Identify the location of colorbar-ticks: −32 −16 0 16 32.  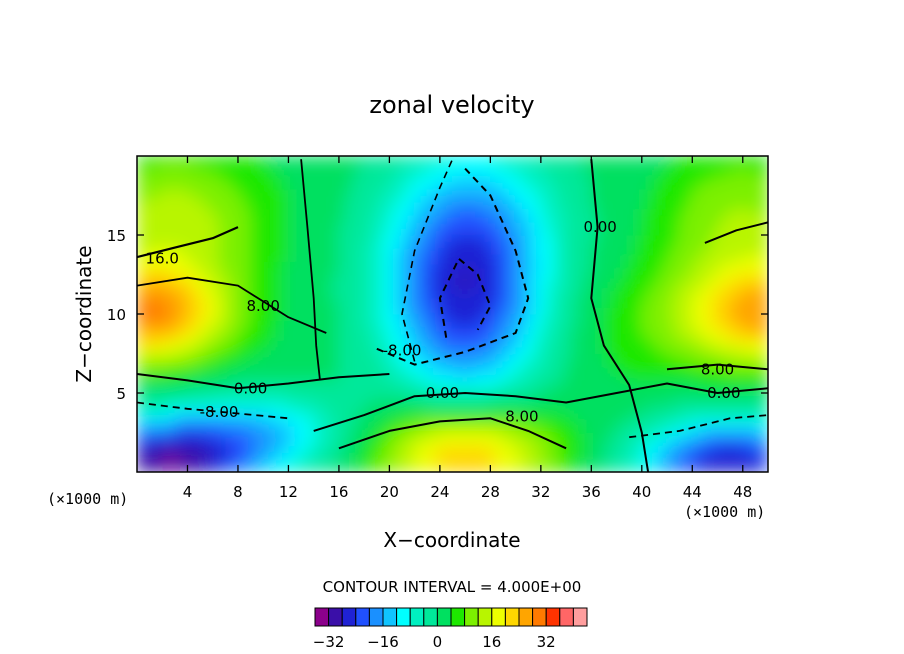
(434, 642).